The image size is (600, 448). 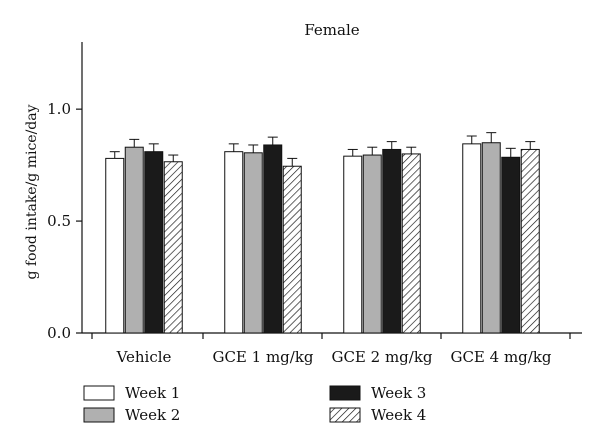 What do you see at coordinates (254, 404) in the screenshot?
I see `legend: Week 1 Week 2 Week 3 Week 4` at bounding box center [254, 404].